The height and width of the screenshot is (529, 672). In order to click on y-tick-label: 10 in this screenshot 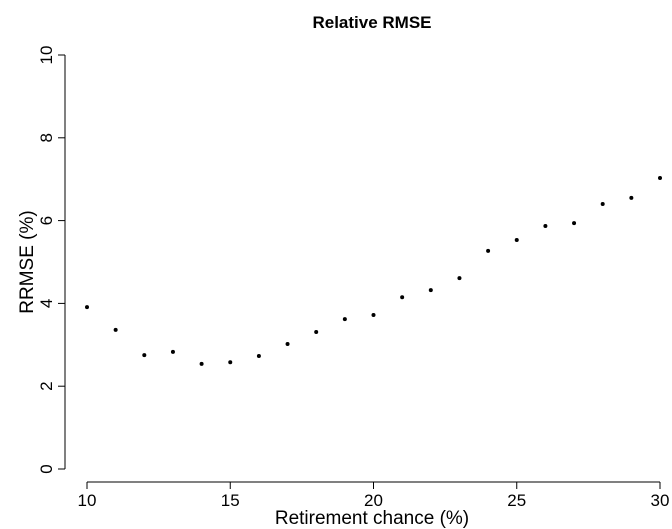, I will do `click(46, 55)`.